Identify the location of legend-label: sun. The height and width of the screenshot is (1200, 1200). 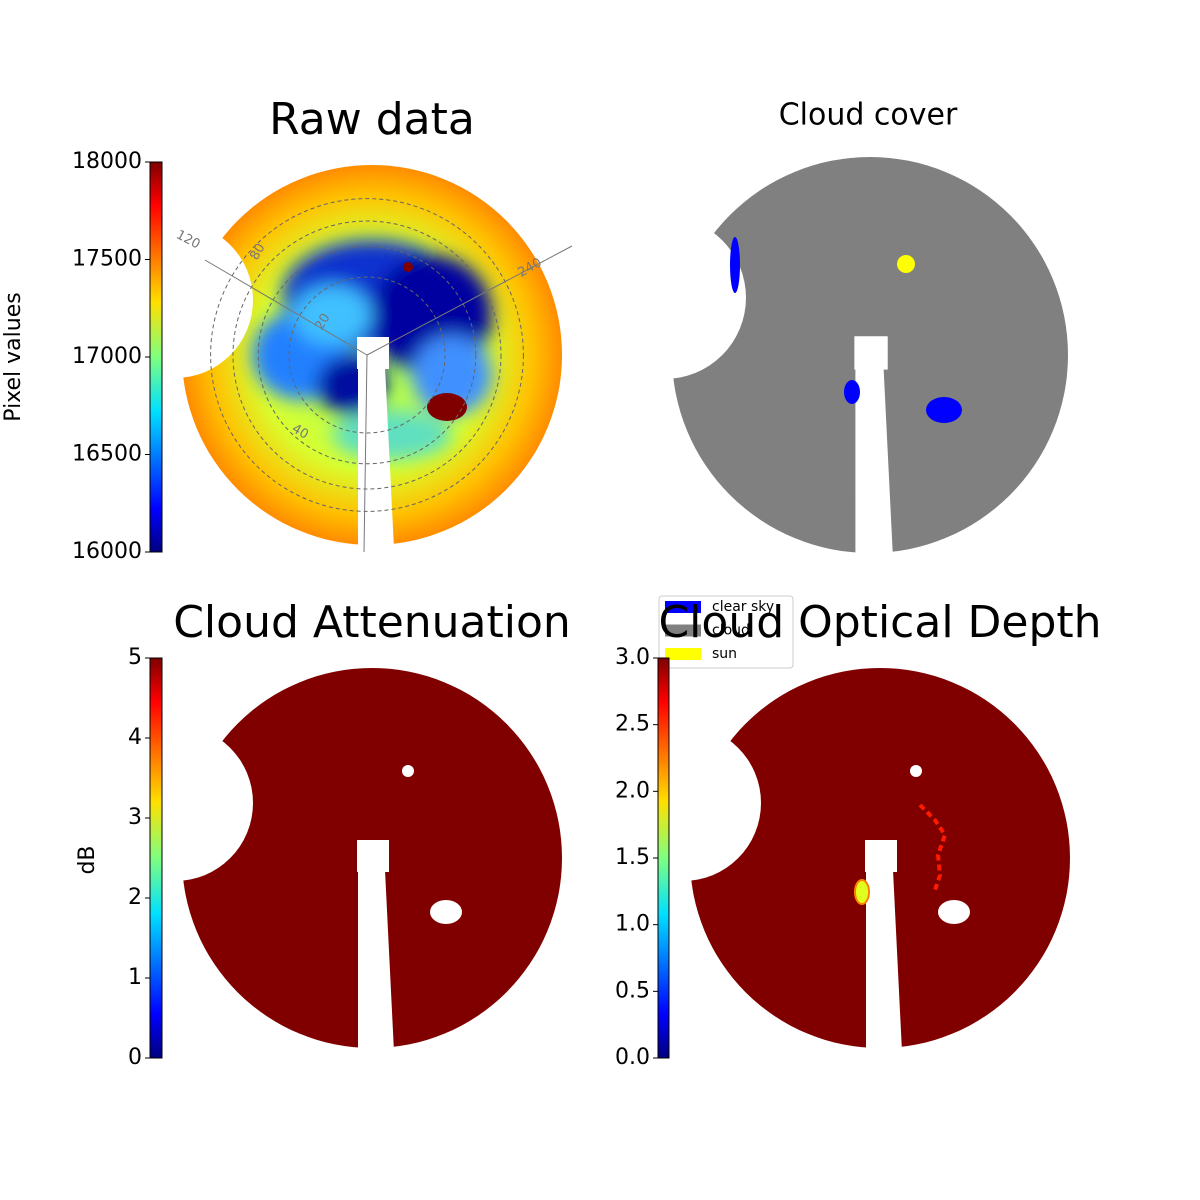
(724, 654).